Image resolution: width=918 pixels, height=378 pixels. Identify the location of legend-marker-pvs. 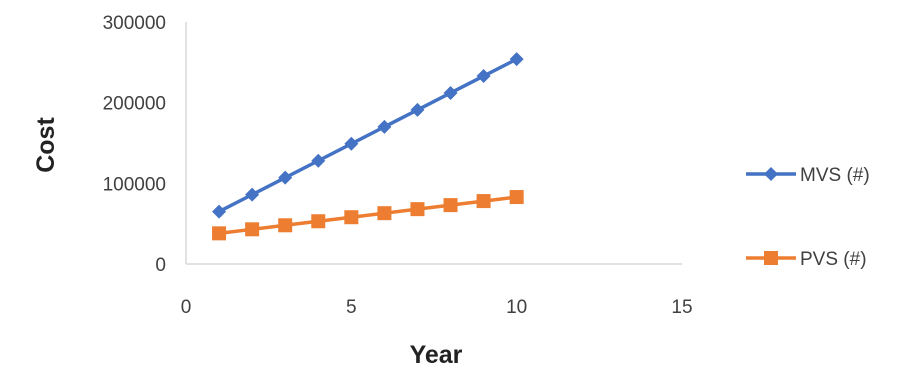
(771, 258).